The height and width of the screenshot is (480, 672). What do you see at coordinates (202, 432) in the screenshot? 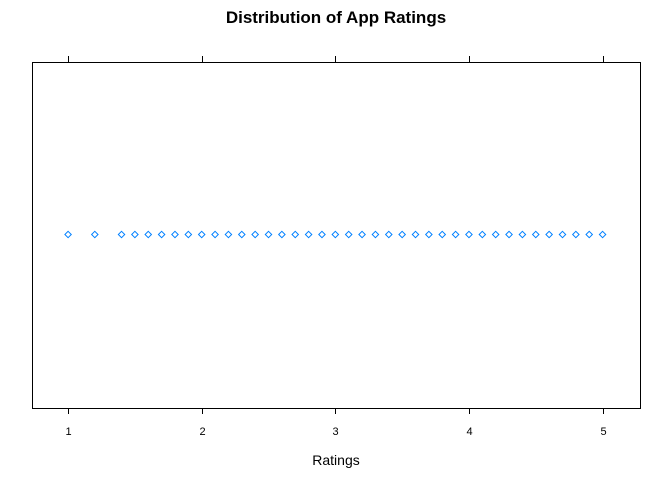
I see `x-tick-label: 2` at bounding box center [202, 432].